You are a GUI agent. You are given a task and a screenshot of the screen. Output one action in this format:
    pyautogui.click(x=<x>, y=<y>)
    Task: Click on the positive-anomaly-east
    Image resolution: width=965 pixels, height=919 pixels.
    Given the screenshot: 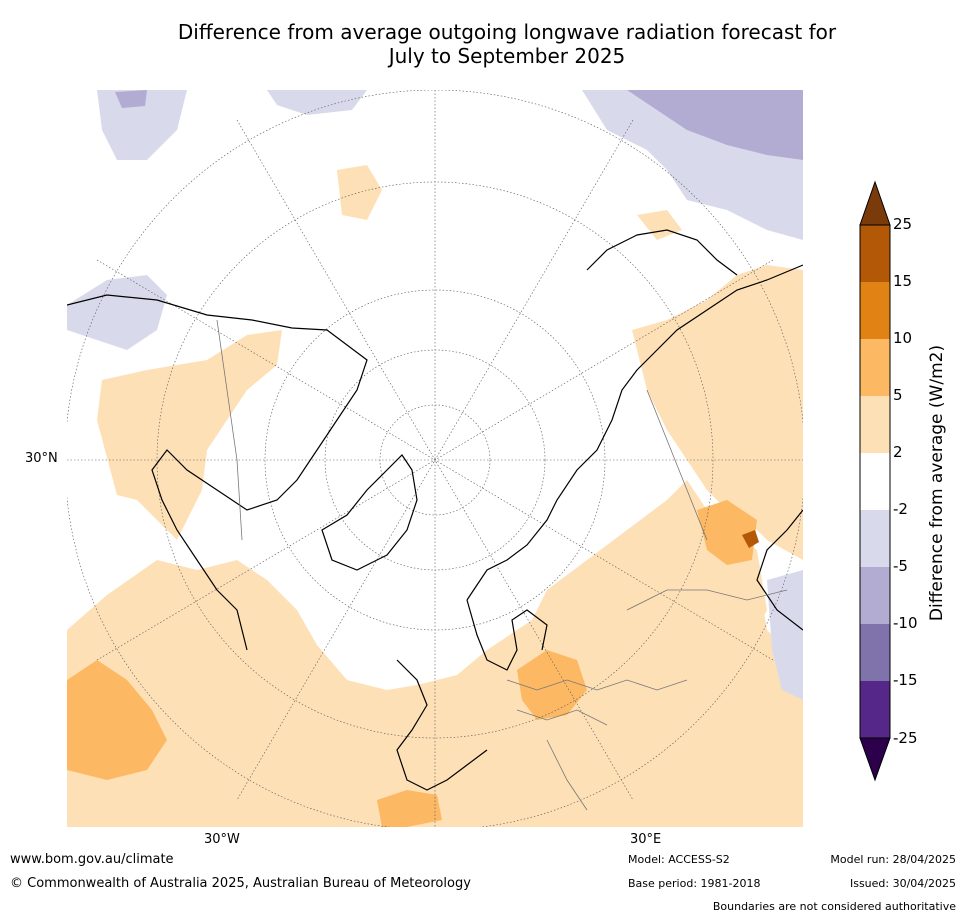 What is the action you would take?
    pyautogui.click(x=717, y=412)
    